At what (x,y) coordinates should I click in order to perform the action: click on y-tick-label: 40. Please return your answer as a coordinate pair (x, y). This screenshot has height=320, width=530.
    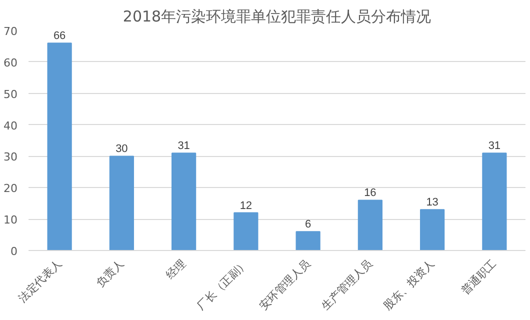
    Looking at the image, I should click on (11, 125).